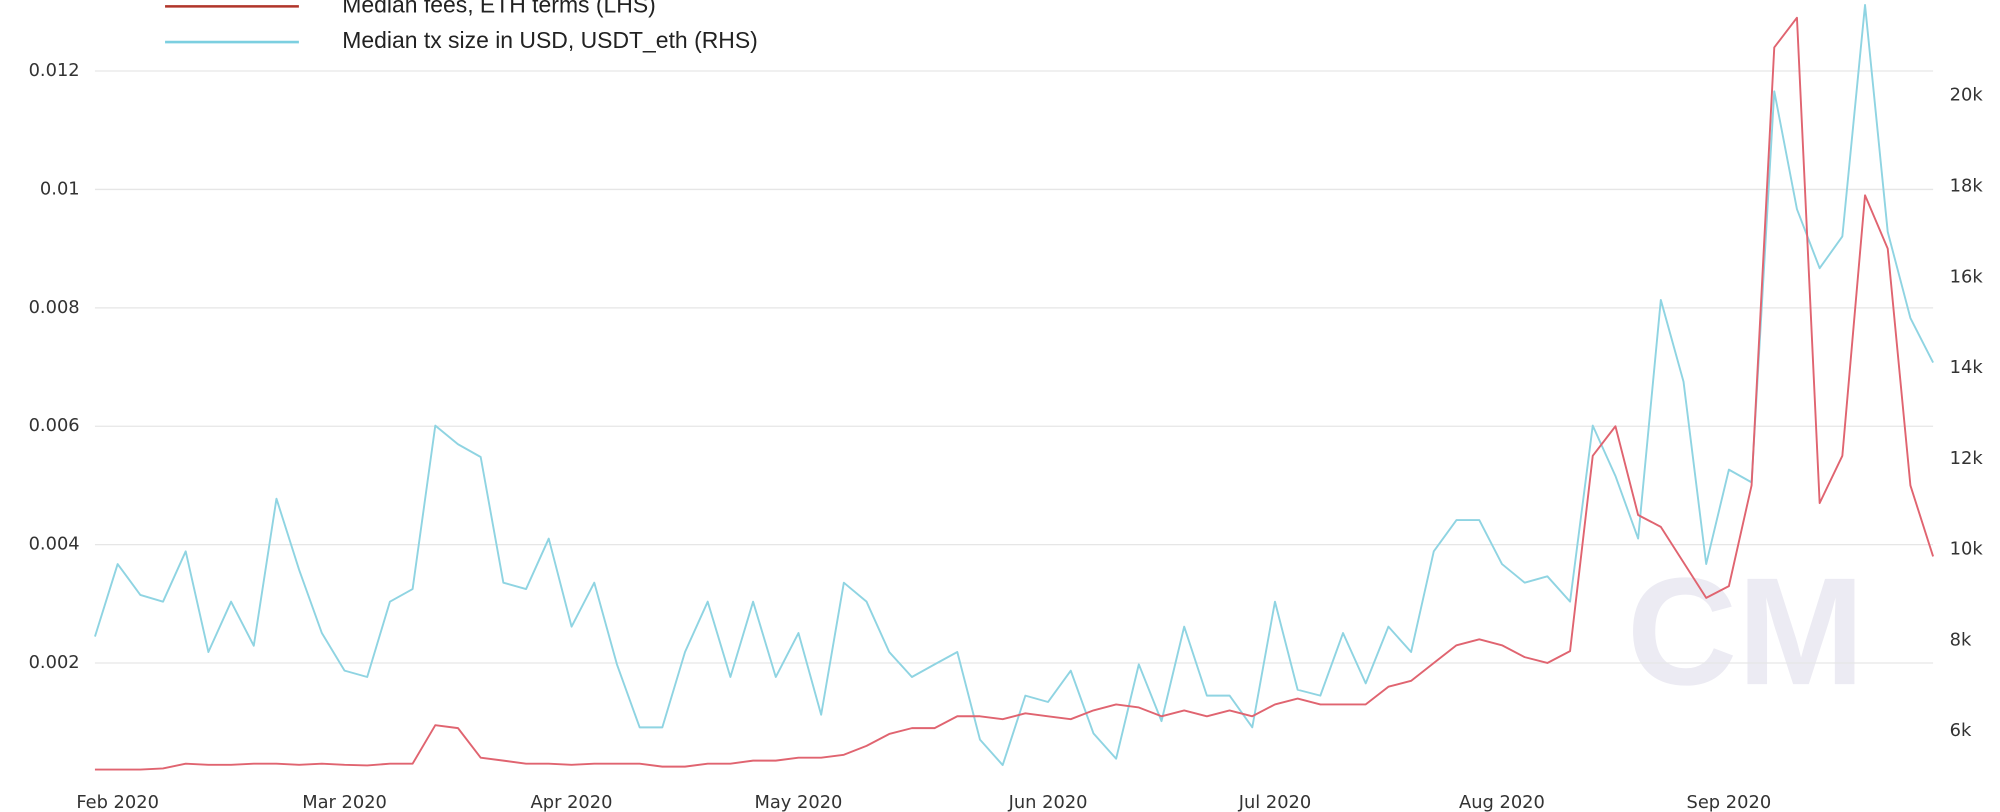 This screenshot has height=812, width=2000. Describe the element at coordinates (54, 307) in the screenshot. I see `y-tick-label: 0.008` at that location.